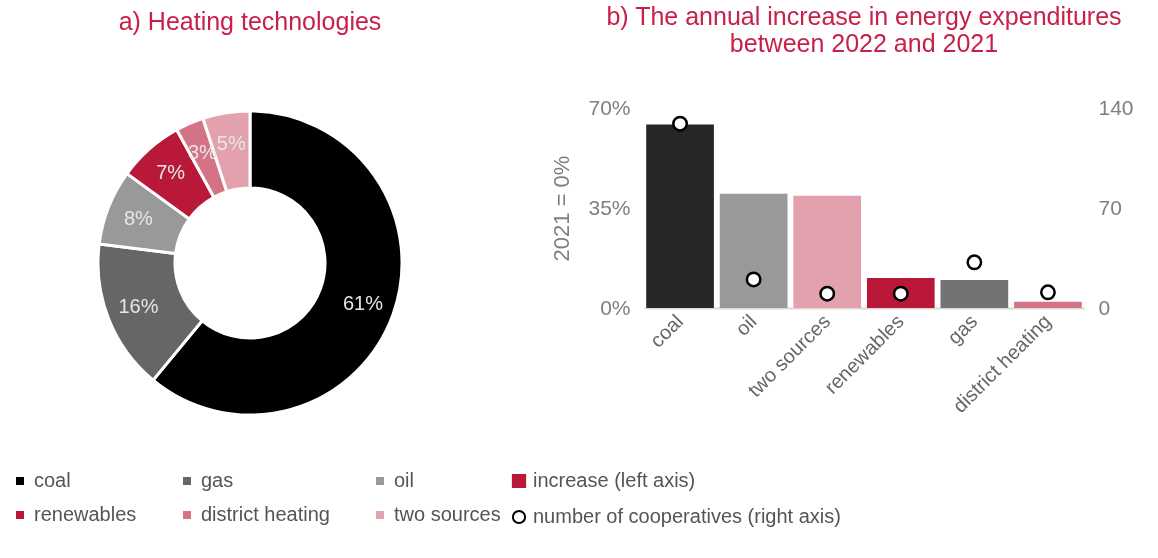 The height and width of the screenshot is (558, 1158). Describe the element at coordinates (864, 29) in the screenshot. I see `chart-title: b) The annual increase in energy expenditures between 2022 and 2021` at that location.